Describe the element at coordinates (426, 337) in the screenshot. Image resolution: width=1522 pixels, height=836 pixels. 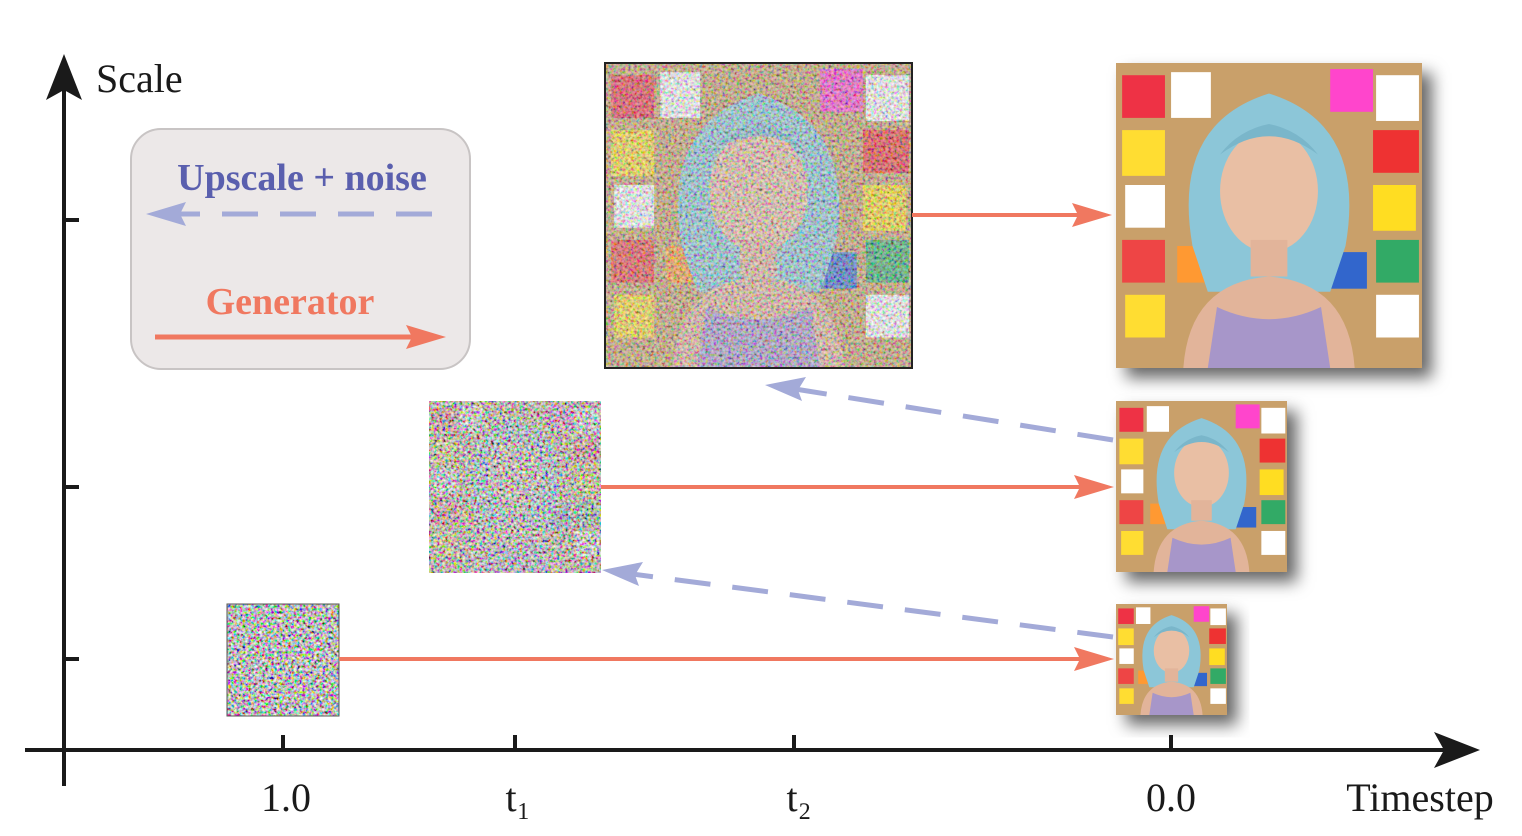
I see `legend-solid-head` at that location.